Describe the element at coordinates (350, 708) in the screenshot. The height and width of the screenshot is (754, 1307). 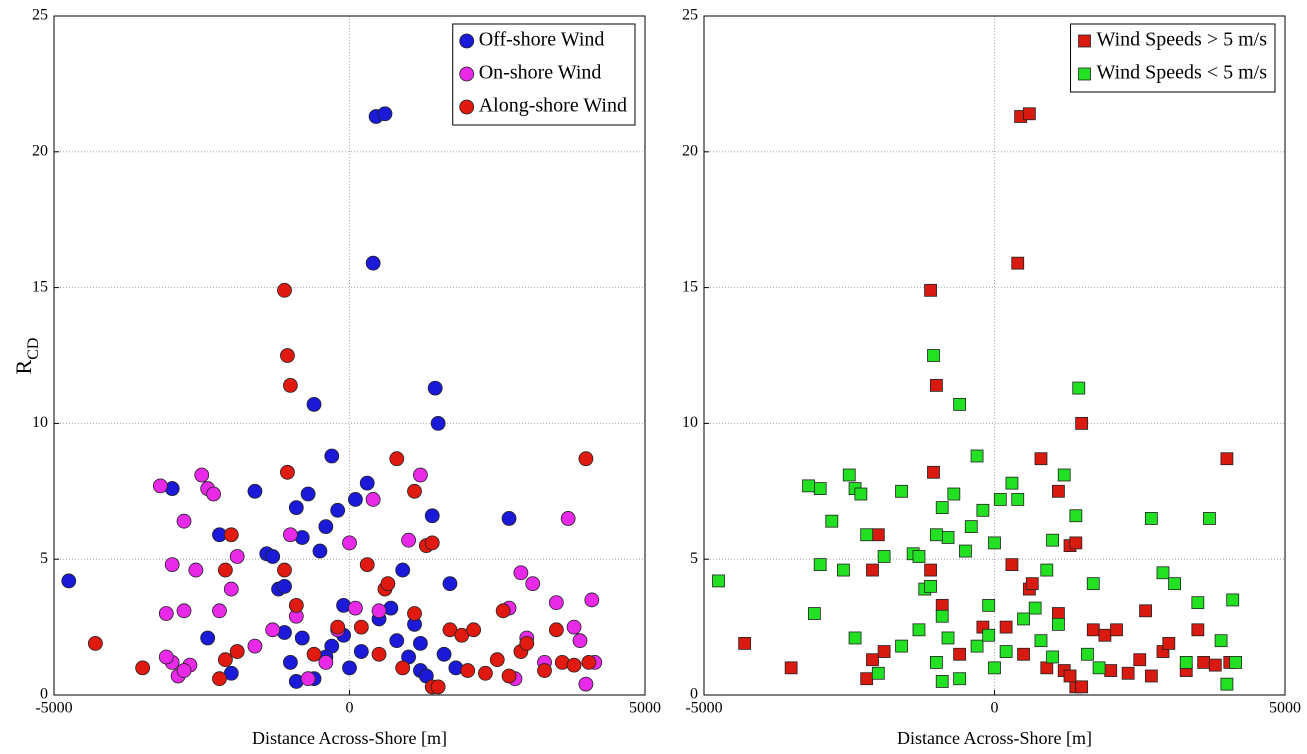
I see `x-tick-label: 0` at that location.